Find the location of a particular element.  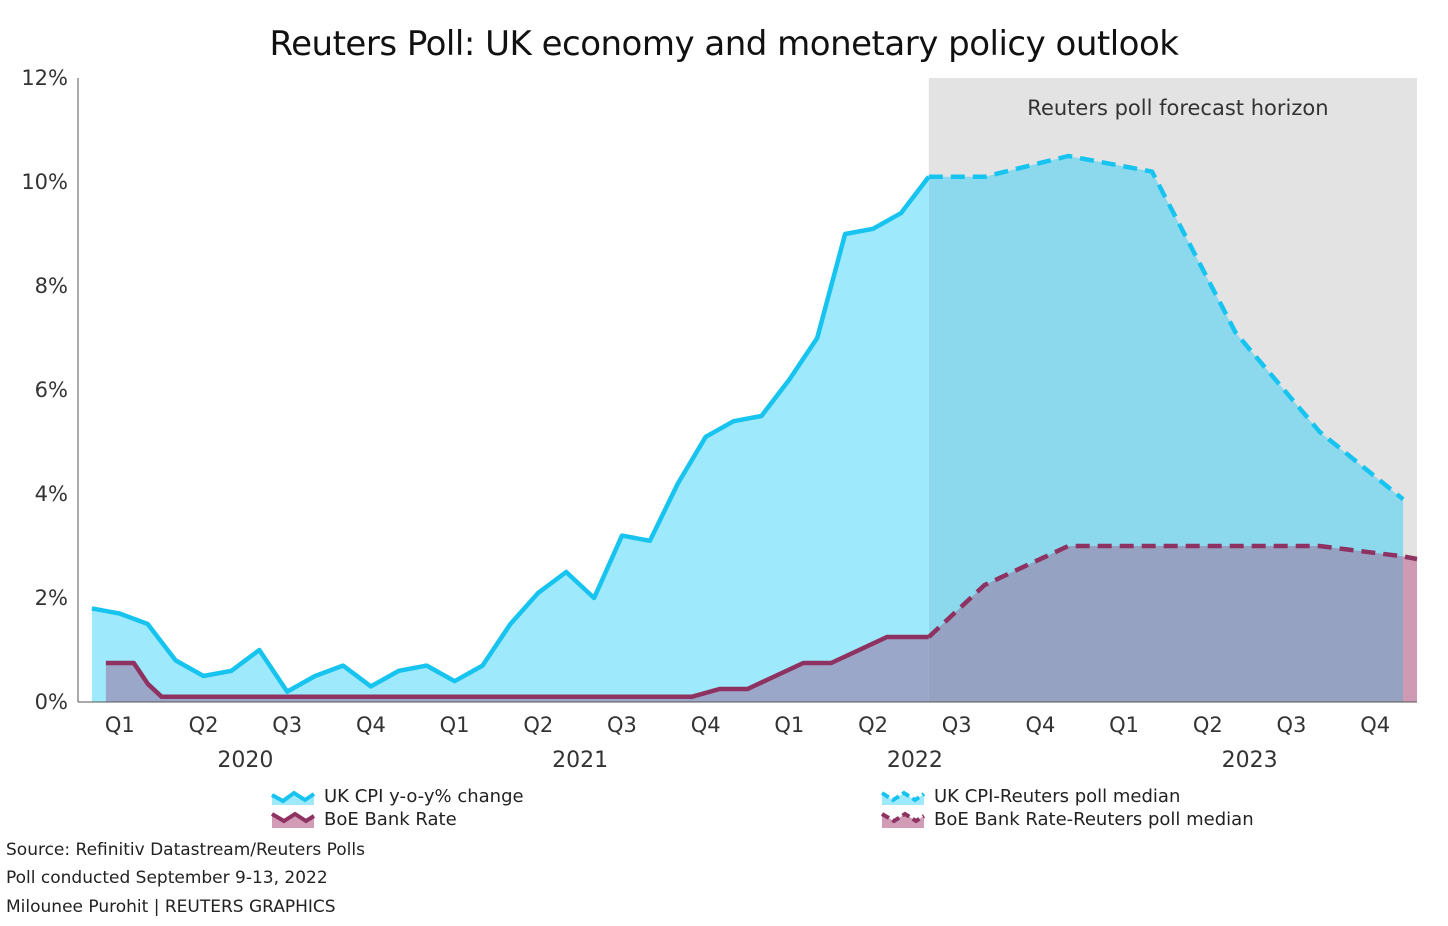

legend-label-bank-rate: BoE Bank Rate is located at coordinates (390, 819).